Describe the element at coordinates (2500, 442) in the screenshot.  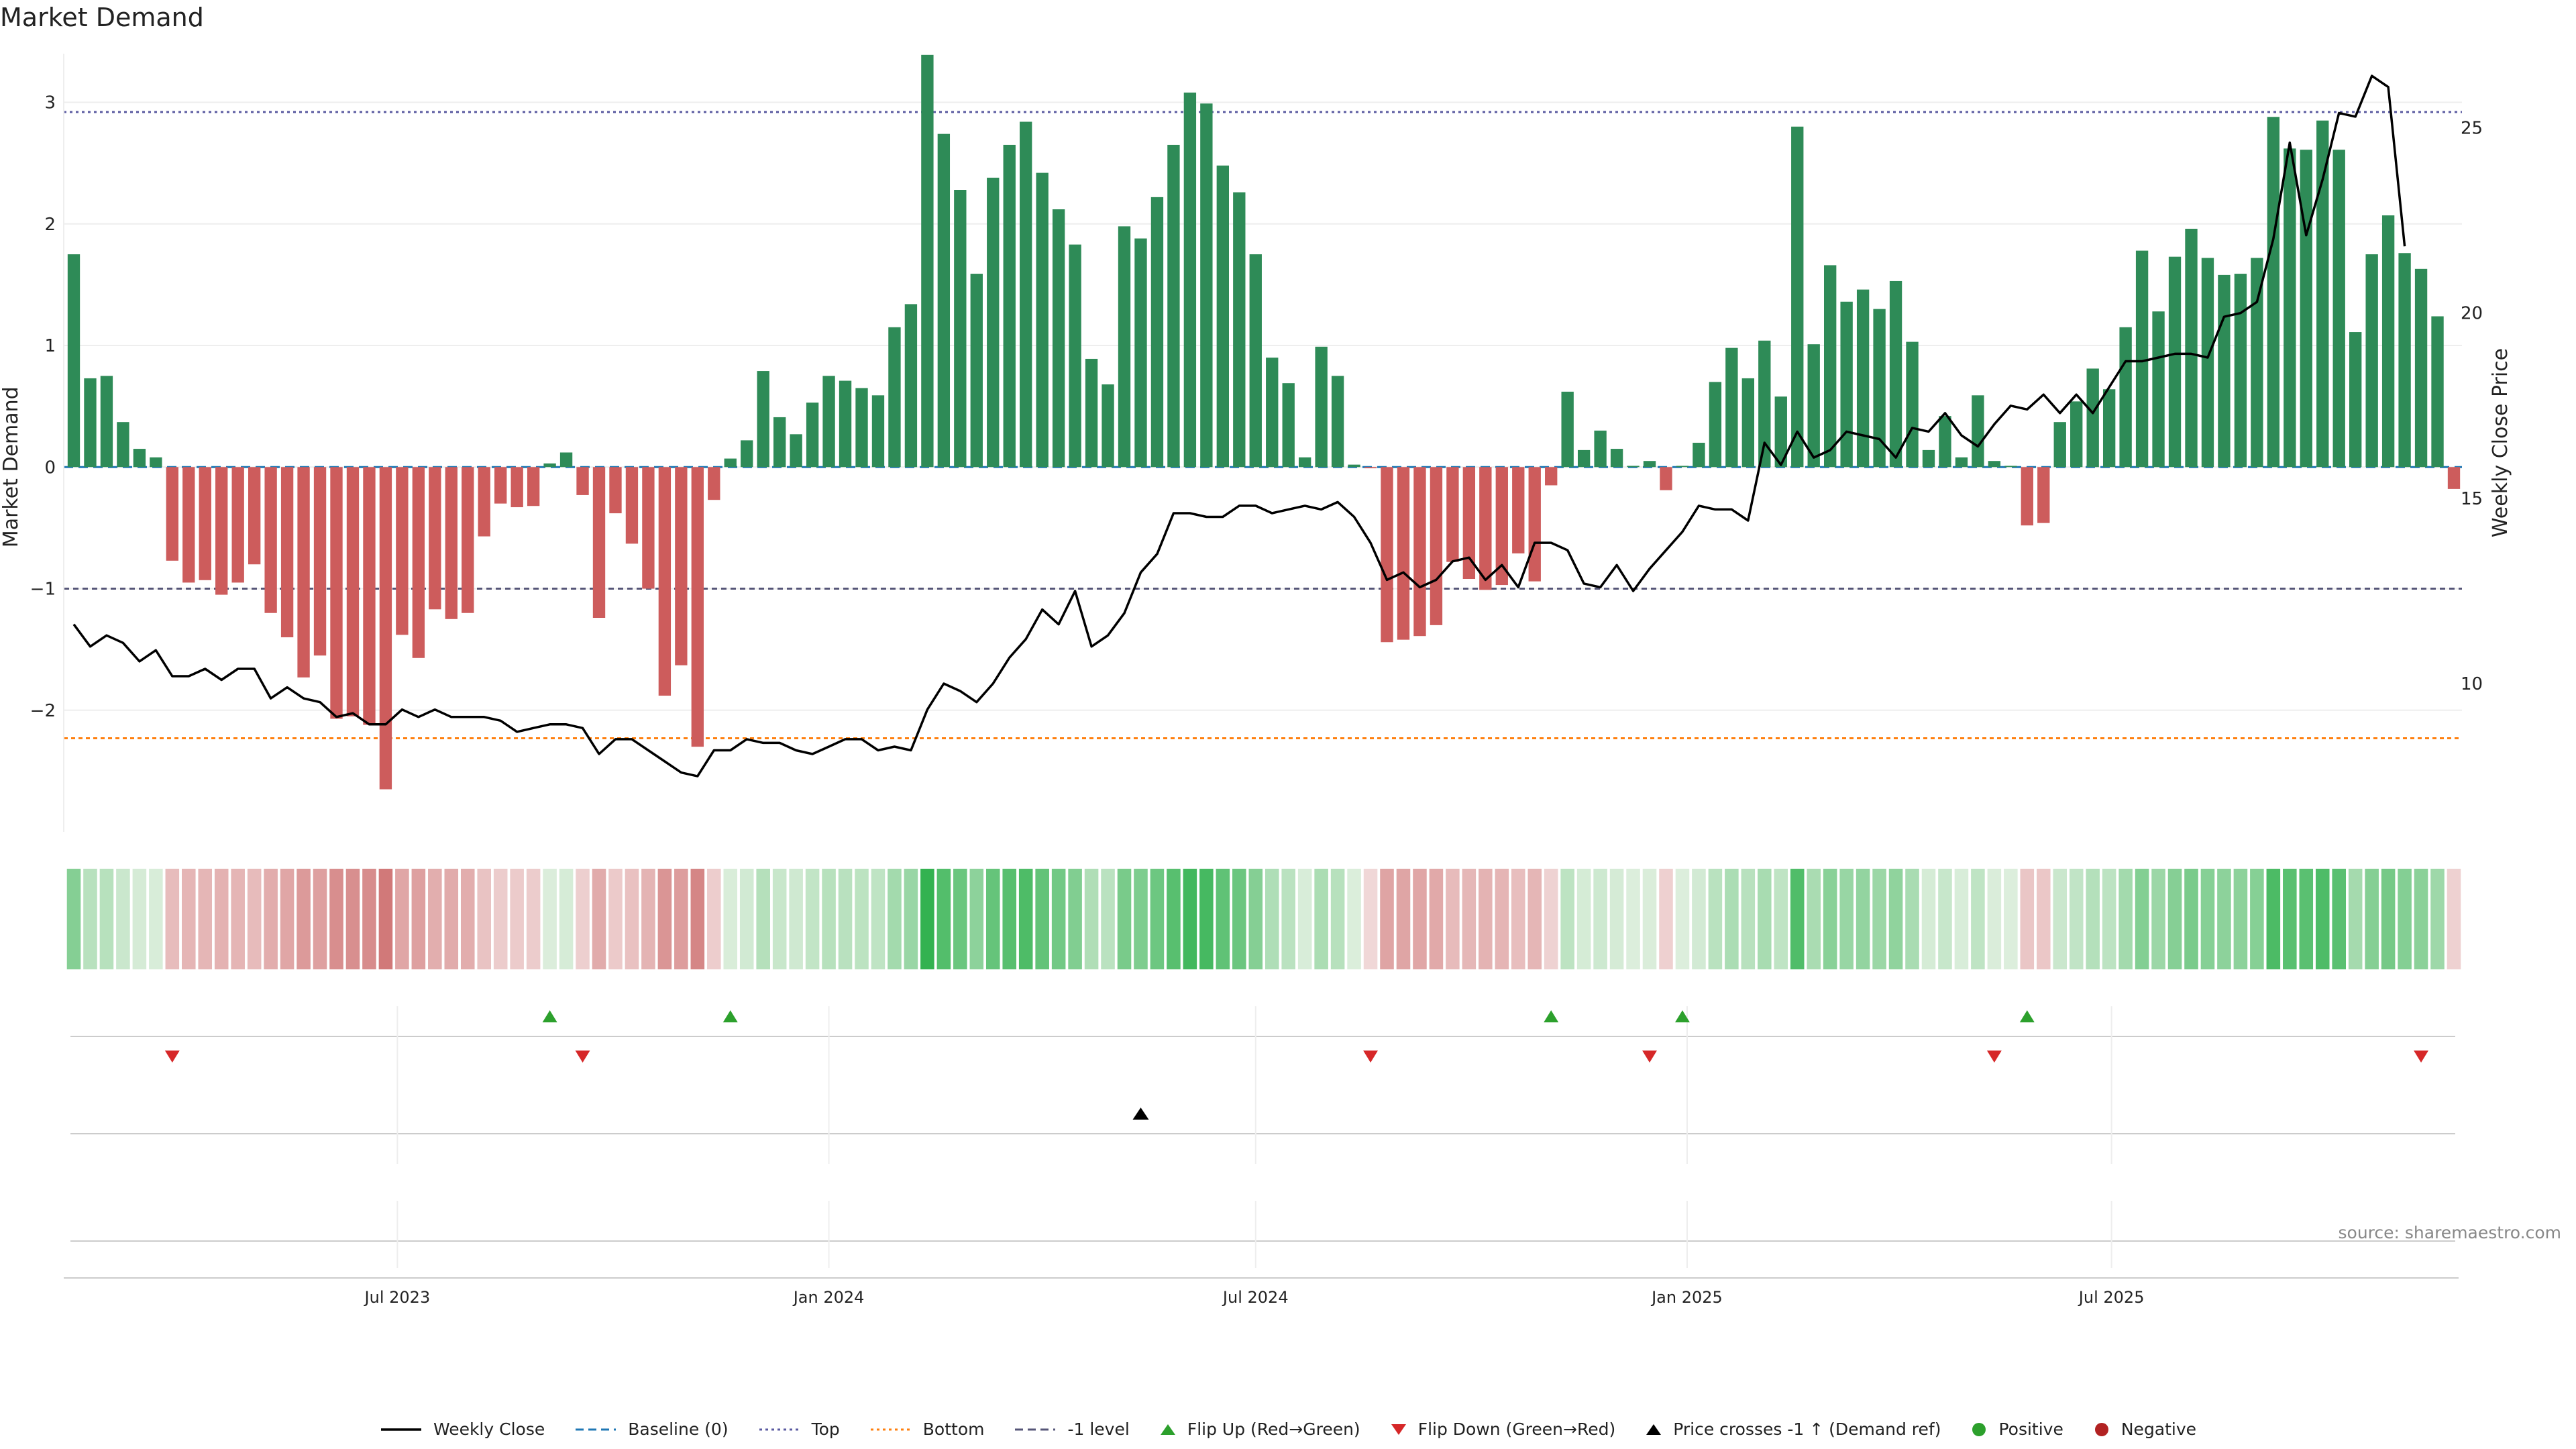
I see `y2-axis-title: Weekly Close Price` at that location.